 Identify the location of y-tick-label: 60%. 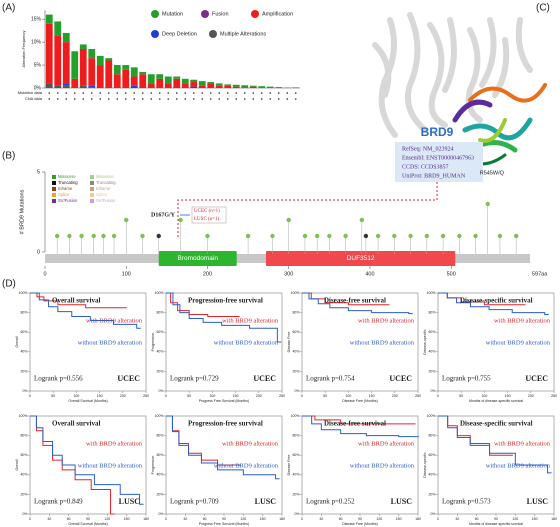
(23, 332).